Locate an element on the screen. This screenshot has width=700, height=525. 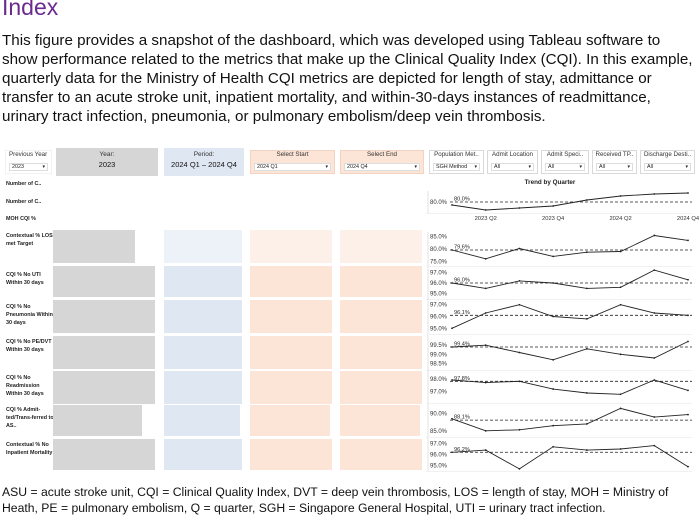
y-tick-label-mort: 95.0% is located at coordinates (439, 467).